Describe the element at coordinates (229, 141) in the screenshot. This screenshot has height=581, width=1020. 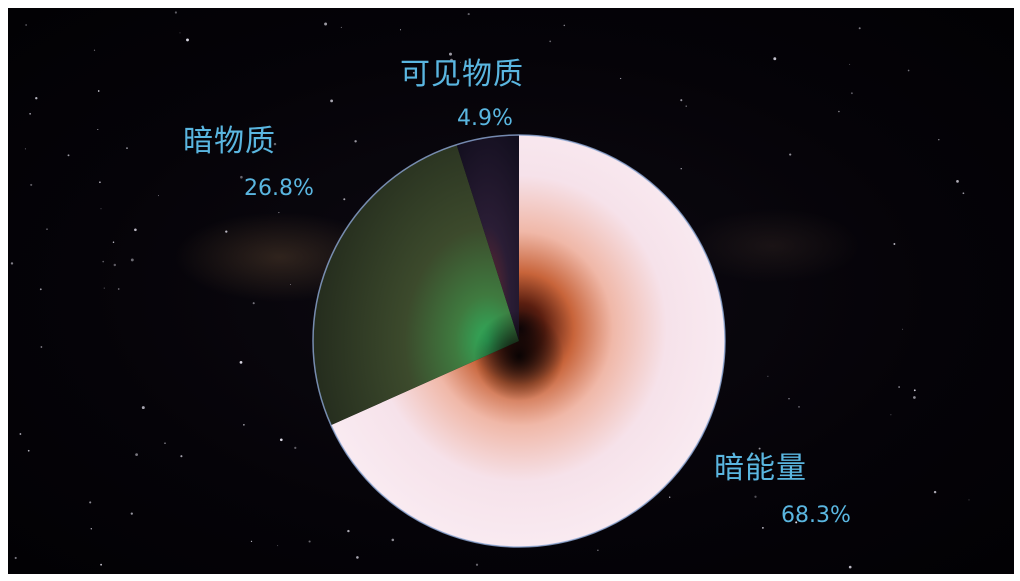
I see `slice-label-dark-matter: 暗物质` at that location.